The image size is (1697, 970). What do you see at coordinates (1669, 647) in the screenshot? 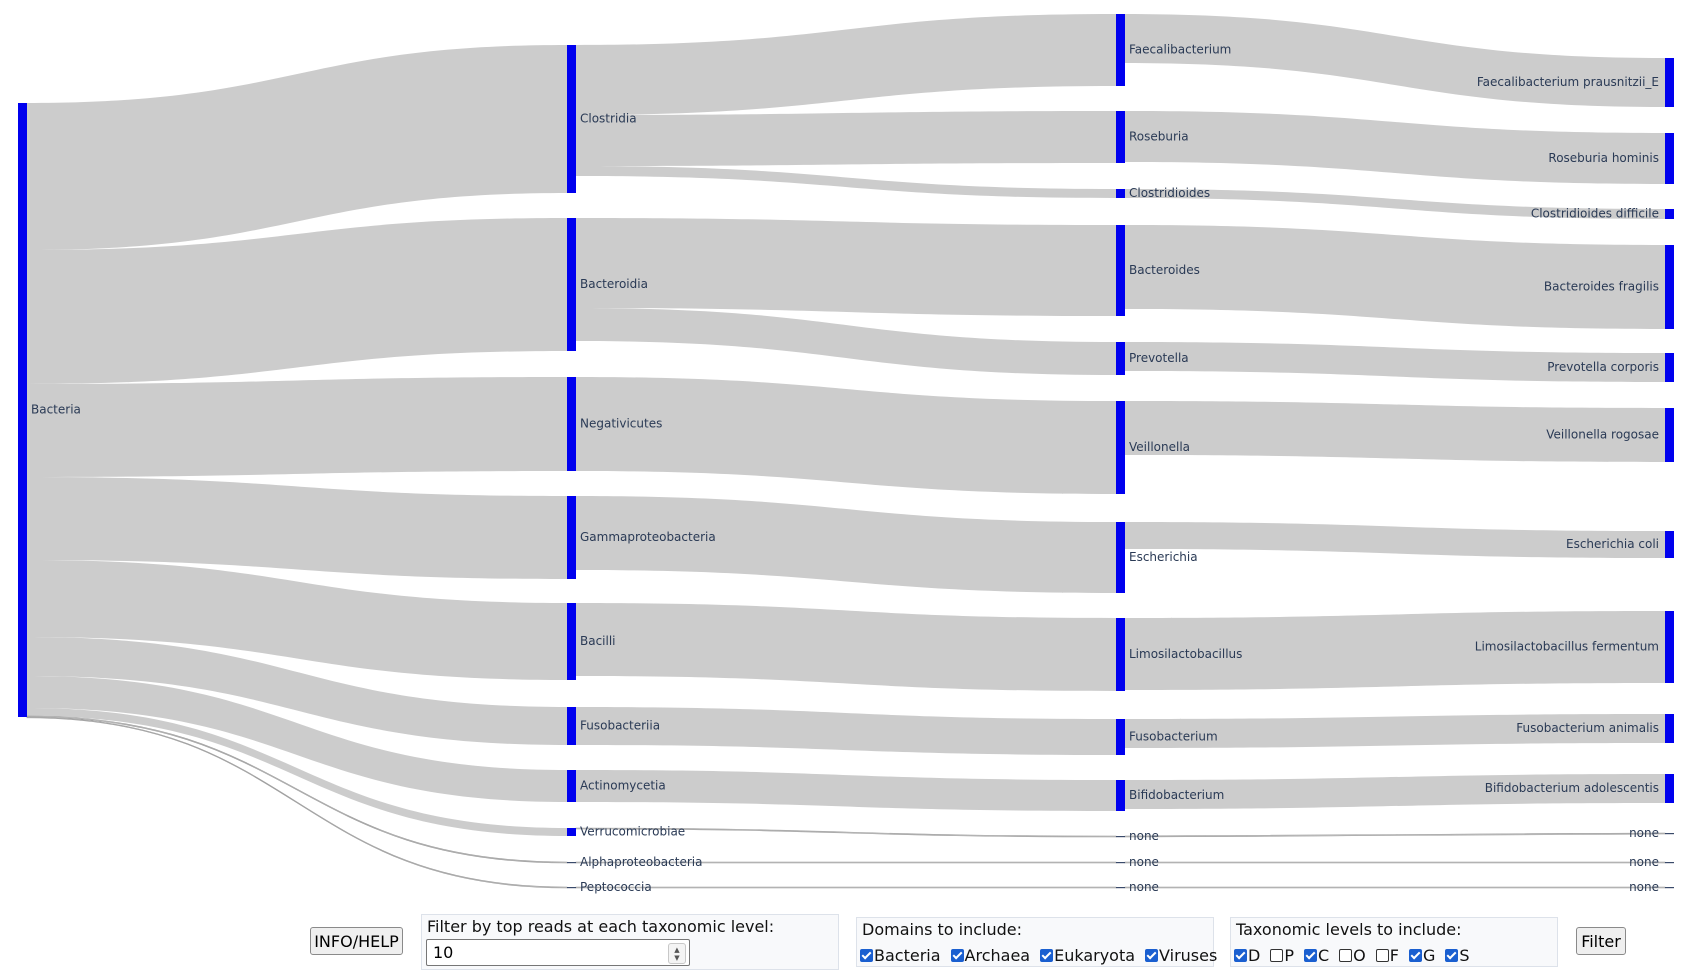
I see `sankey-node-l_fermentum` at bounding box center [1669, 647].